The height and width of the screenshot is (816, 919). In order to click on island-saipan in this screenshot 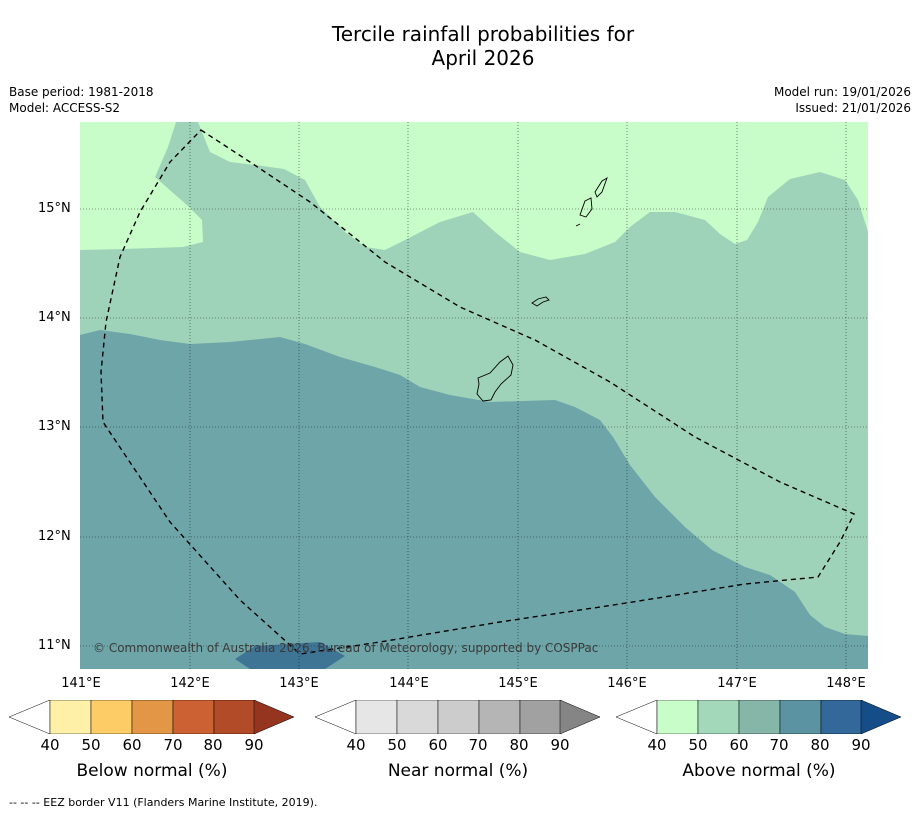, I will do `click(601, 187)`.